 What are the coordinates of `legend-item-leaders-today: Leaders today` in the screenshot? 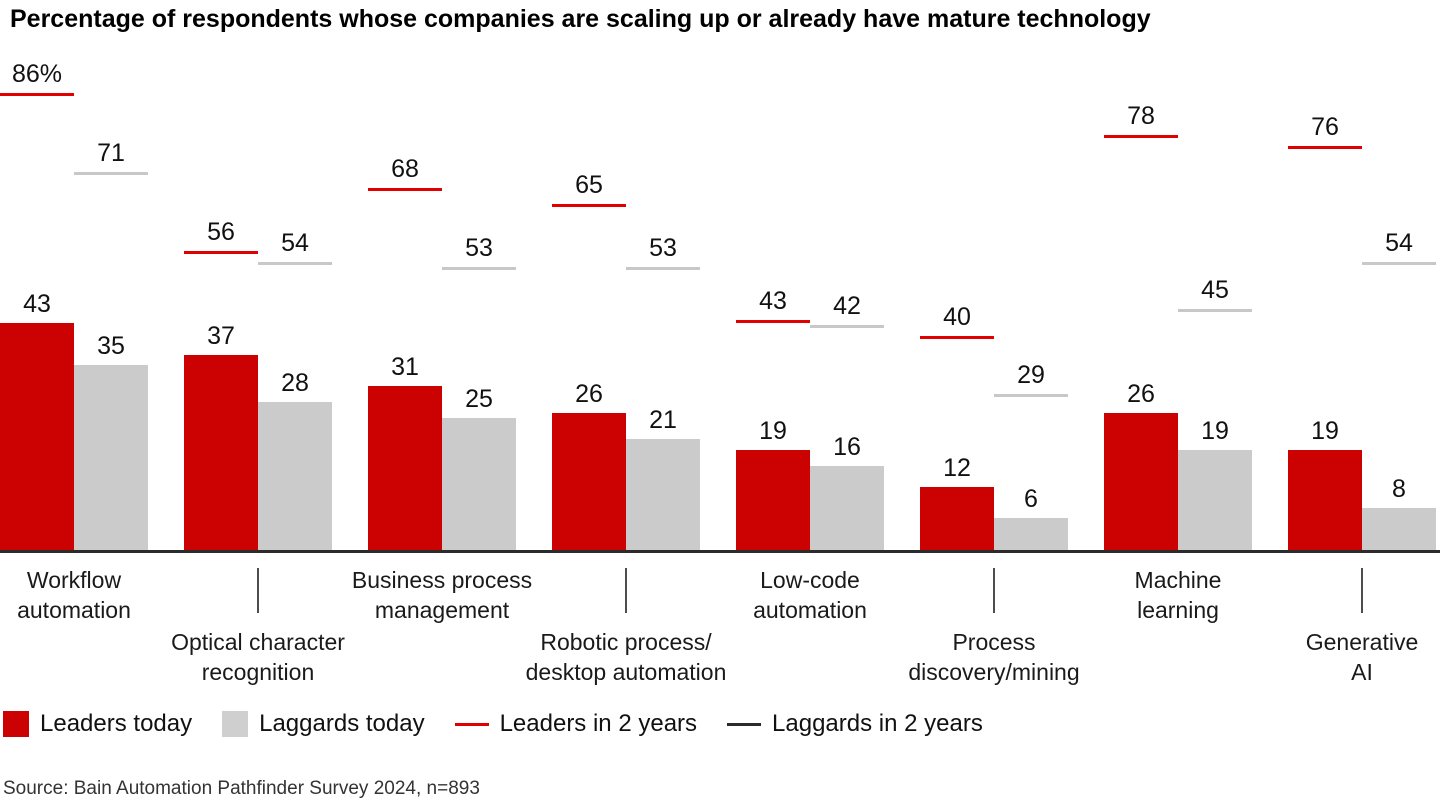 It's located at (97, 724).